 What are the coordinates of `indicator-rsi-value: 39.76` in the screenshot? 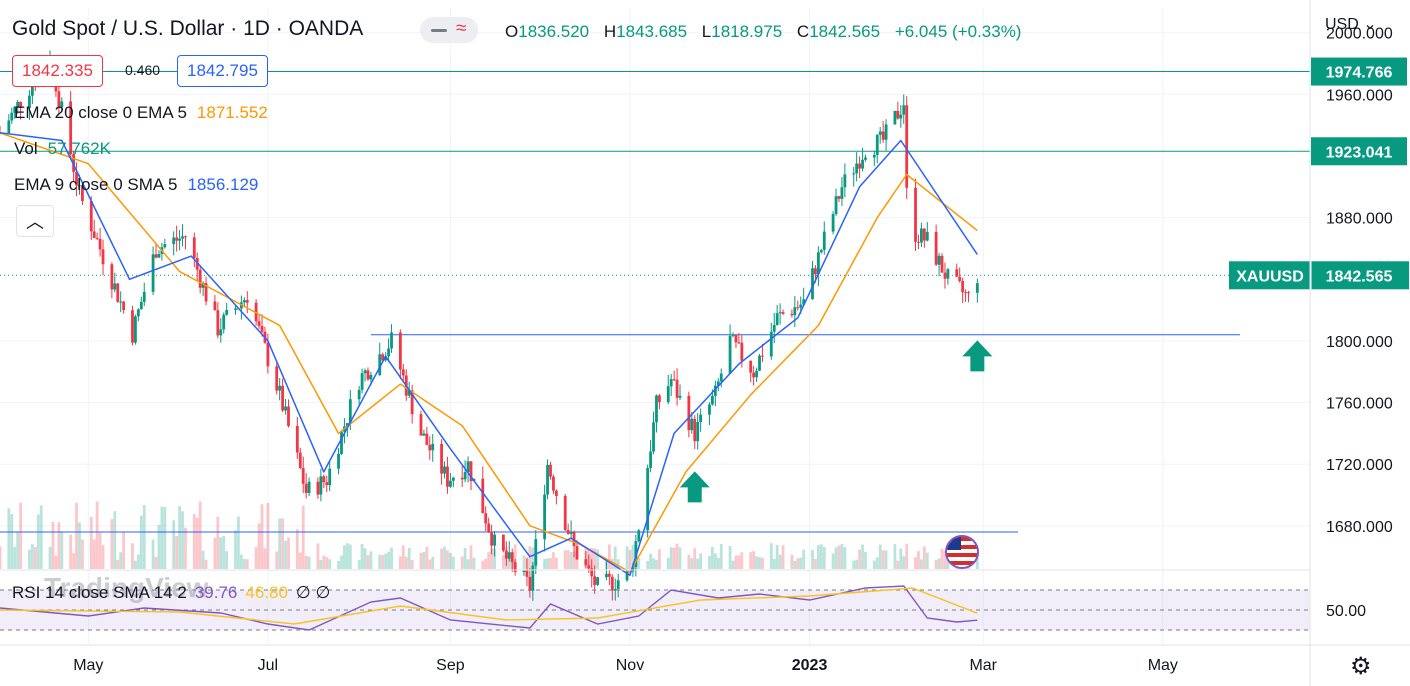 It's located at (216, 592).